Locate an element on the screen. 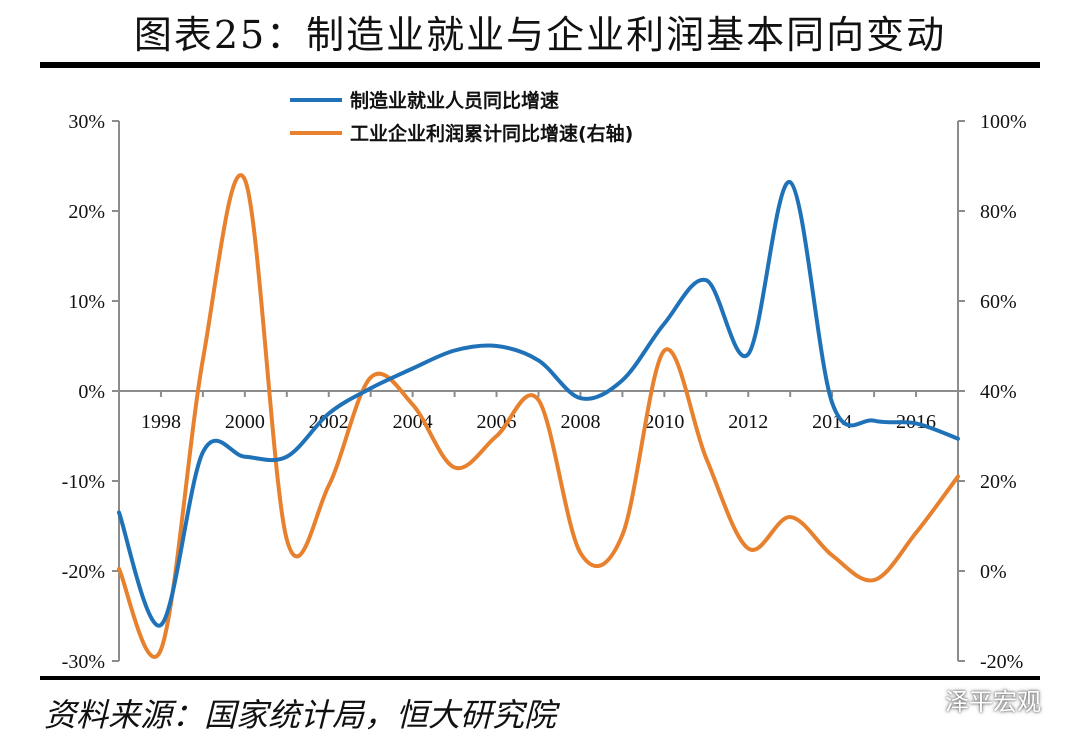  legend-item-employment: 制造业就业人员同比增速 is located at coordinates (424, 100).